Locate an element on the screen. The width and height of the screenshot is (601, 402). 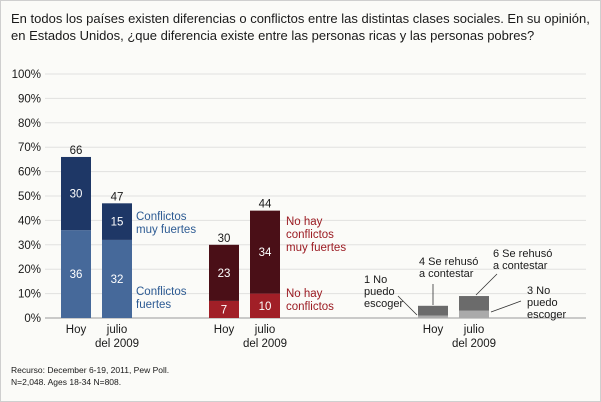
y-tick-label: 0% is located at coordinates (32, 319).